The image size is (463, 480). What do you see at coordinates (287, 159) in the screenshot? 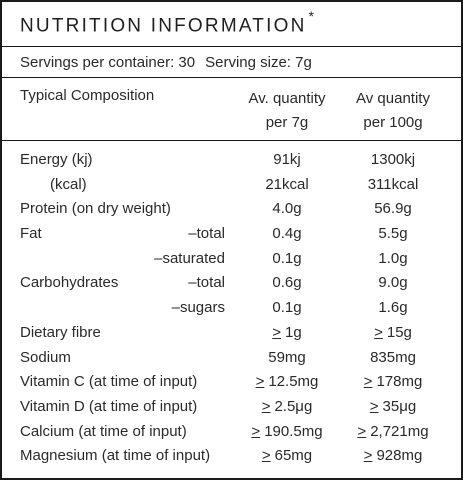
I see `value-per-serving: 91kj` at bounding box center [287, 159].